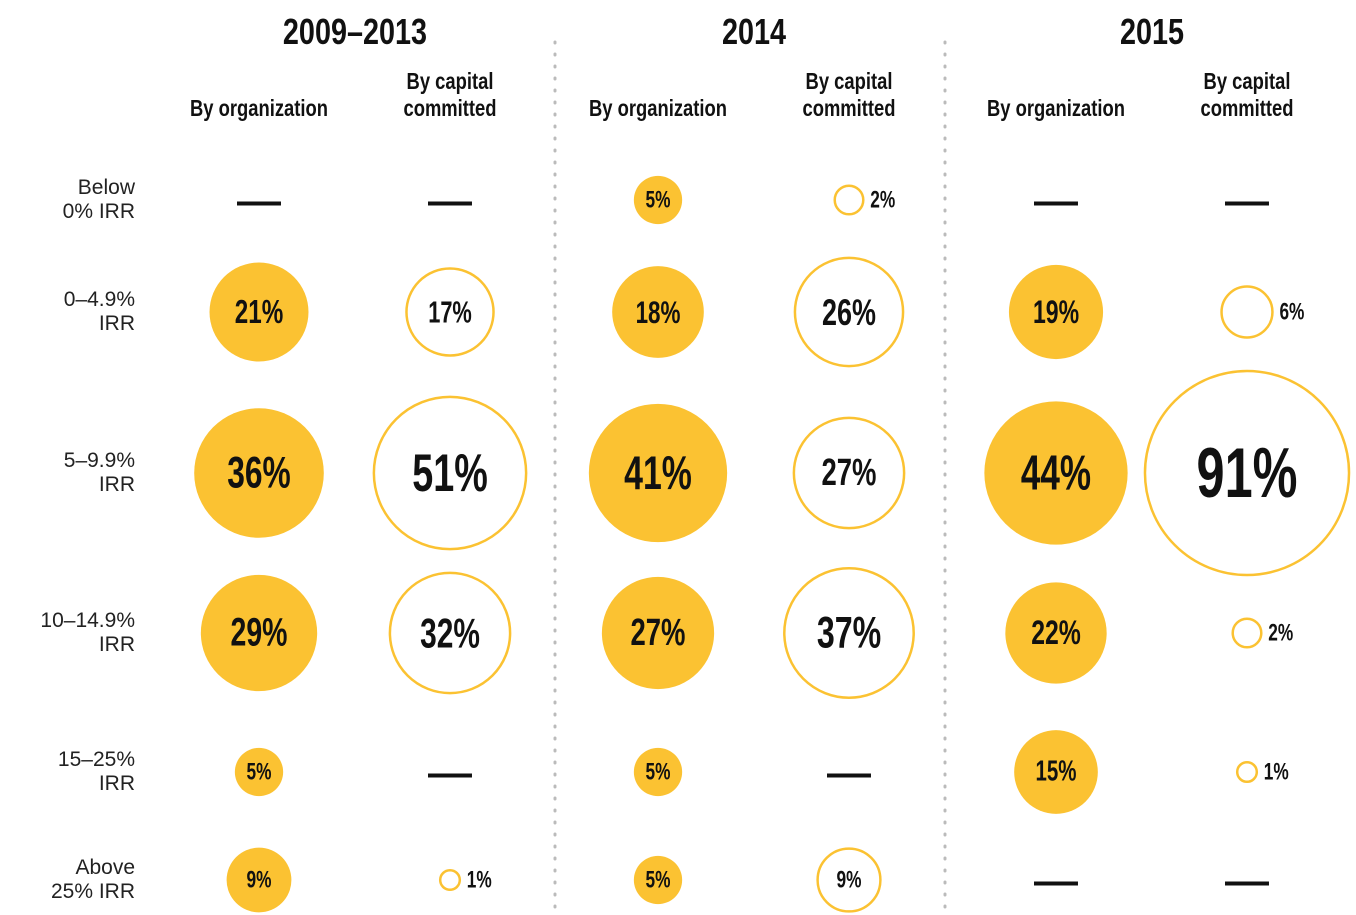 The width and height of the screenshot is (1356, 915). I want to click on value-label: 6%, so click(1291, 312).